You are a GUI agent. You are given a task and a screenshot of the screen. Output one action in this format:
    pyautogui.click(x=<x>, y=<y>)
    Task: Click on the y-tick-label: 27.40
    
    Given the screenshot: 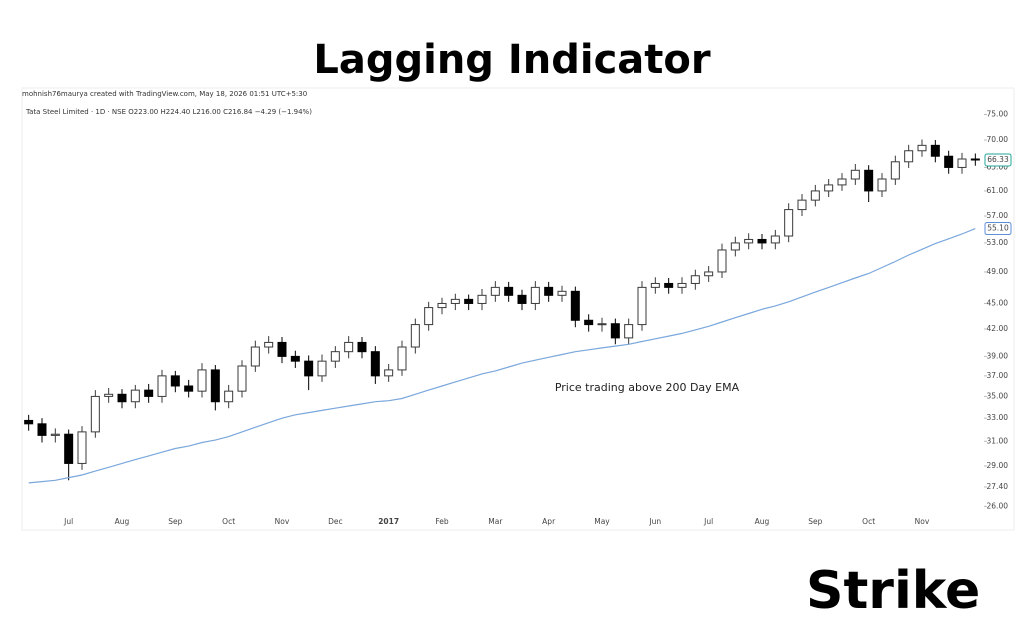 What is the action you would take?
    pyautogui.click(x=998, y=486)
    